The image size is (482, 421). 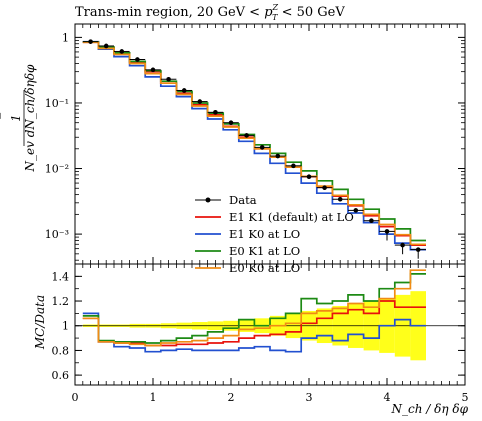 What do you see at coordinates (264, 251) in the screenshot?
I see `legend-label-3: E0 K1 at LO` at bounding box center [264, 251].